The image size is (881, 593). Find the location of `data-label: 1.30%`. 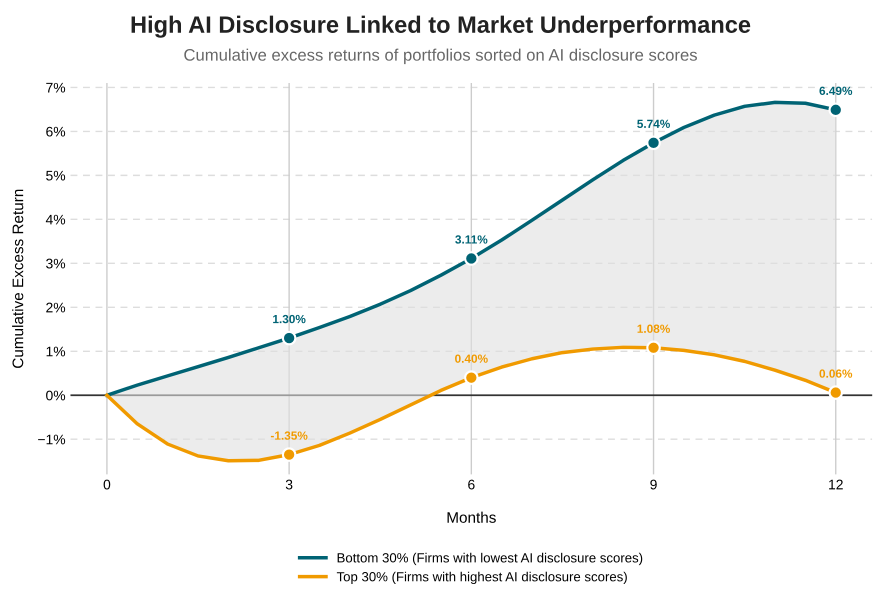

data-label: 1.30% is located at coordinates (289, 319).